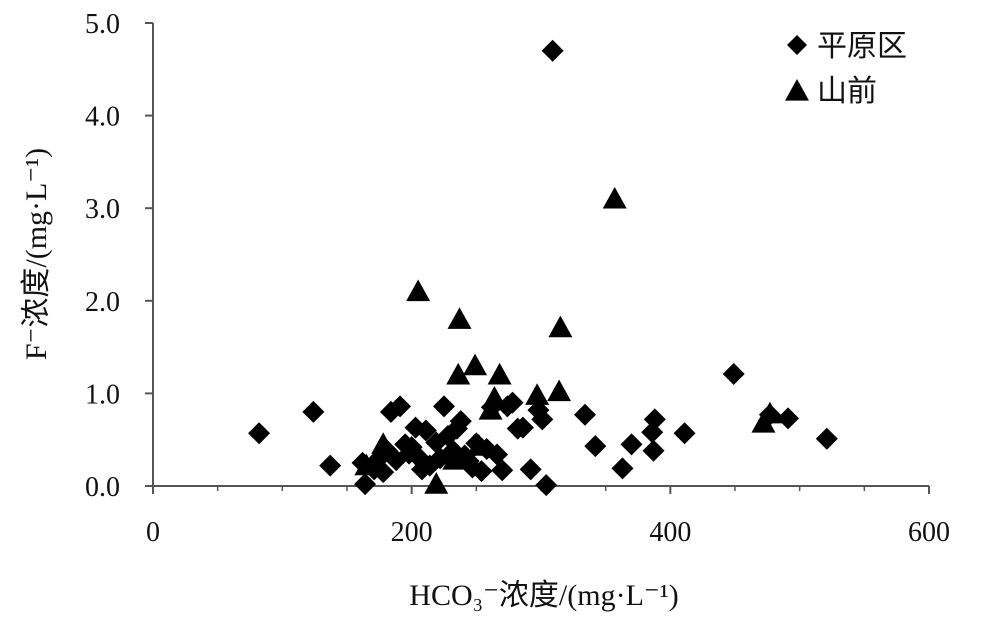 Image resolution: width=1000 pixels, height=628 pixels. What do you see at coordinates (847, 91) in the screenshot?
I see `legend-label-piedmont: 山前` at bounding box center [847, 91].